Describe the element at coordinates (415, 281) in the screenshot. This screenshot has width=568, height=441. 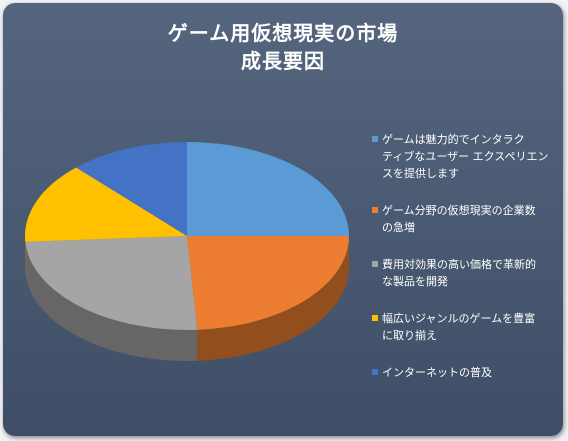
I see `legend-label: な製品を開発` at that location.